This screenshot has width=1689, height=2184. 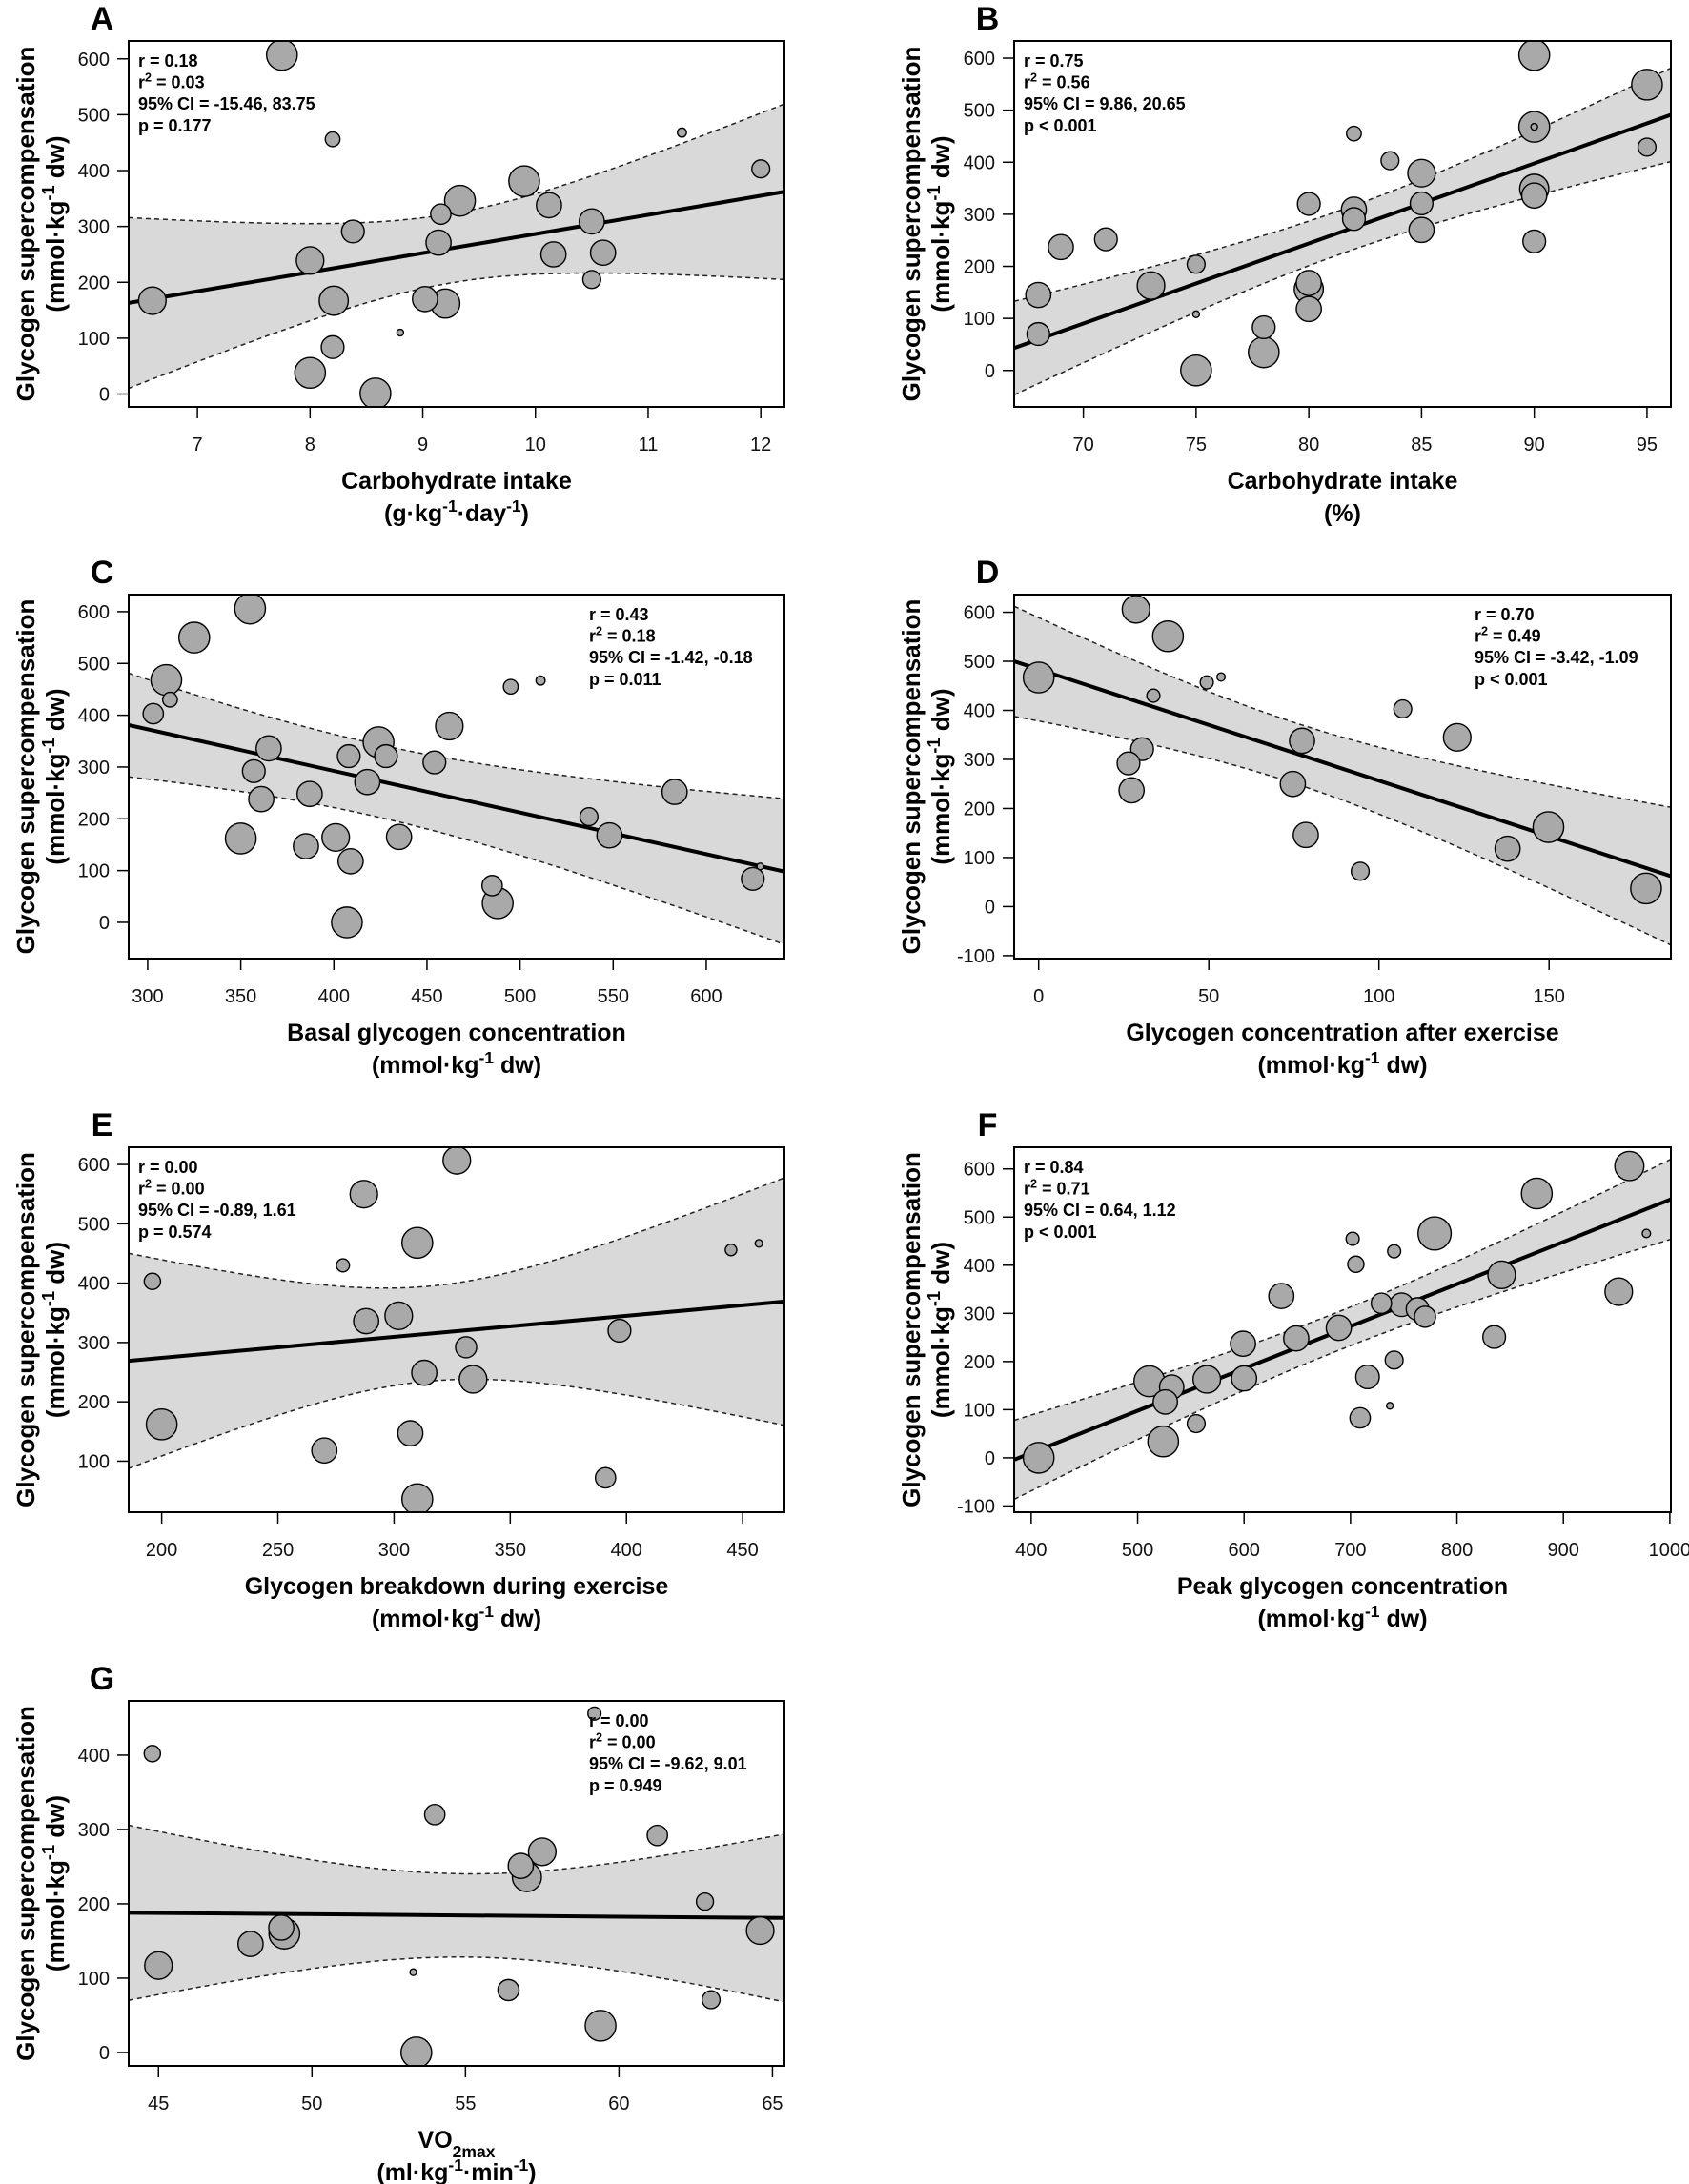 I want to click on stat-r-squared-segment: = 0.49, so click(x=1515, y=636).